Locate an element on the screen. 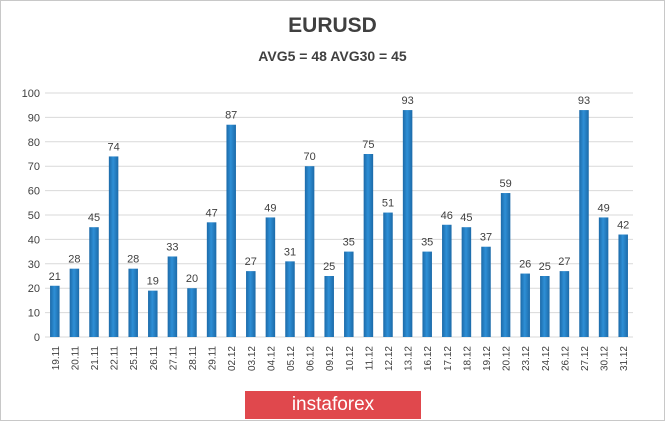 This screenshot has width=665, height=421. x-tick-label: 28.11 is located at coordinates (193, 358).